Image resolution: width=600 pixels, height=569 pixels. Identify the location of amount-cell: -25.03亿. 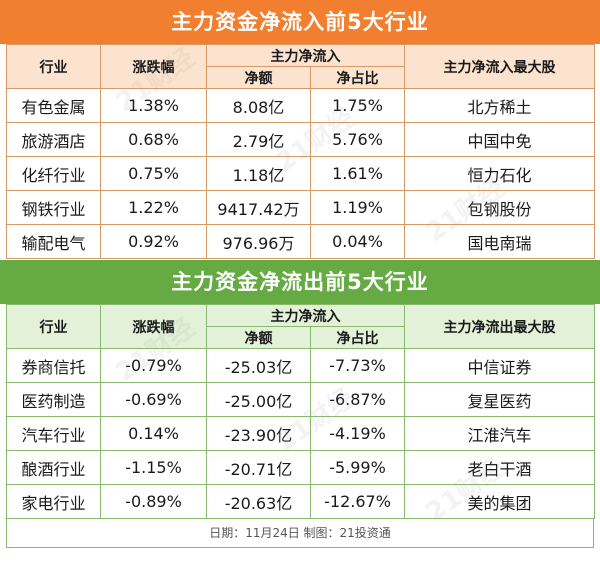
(258, 365).